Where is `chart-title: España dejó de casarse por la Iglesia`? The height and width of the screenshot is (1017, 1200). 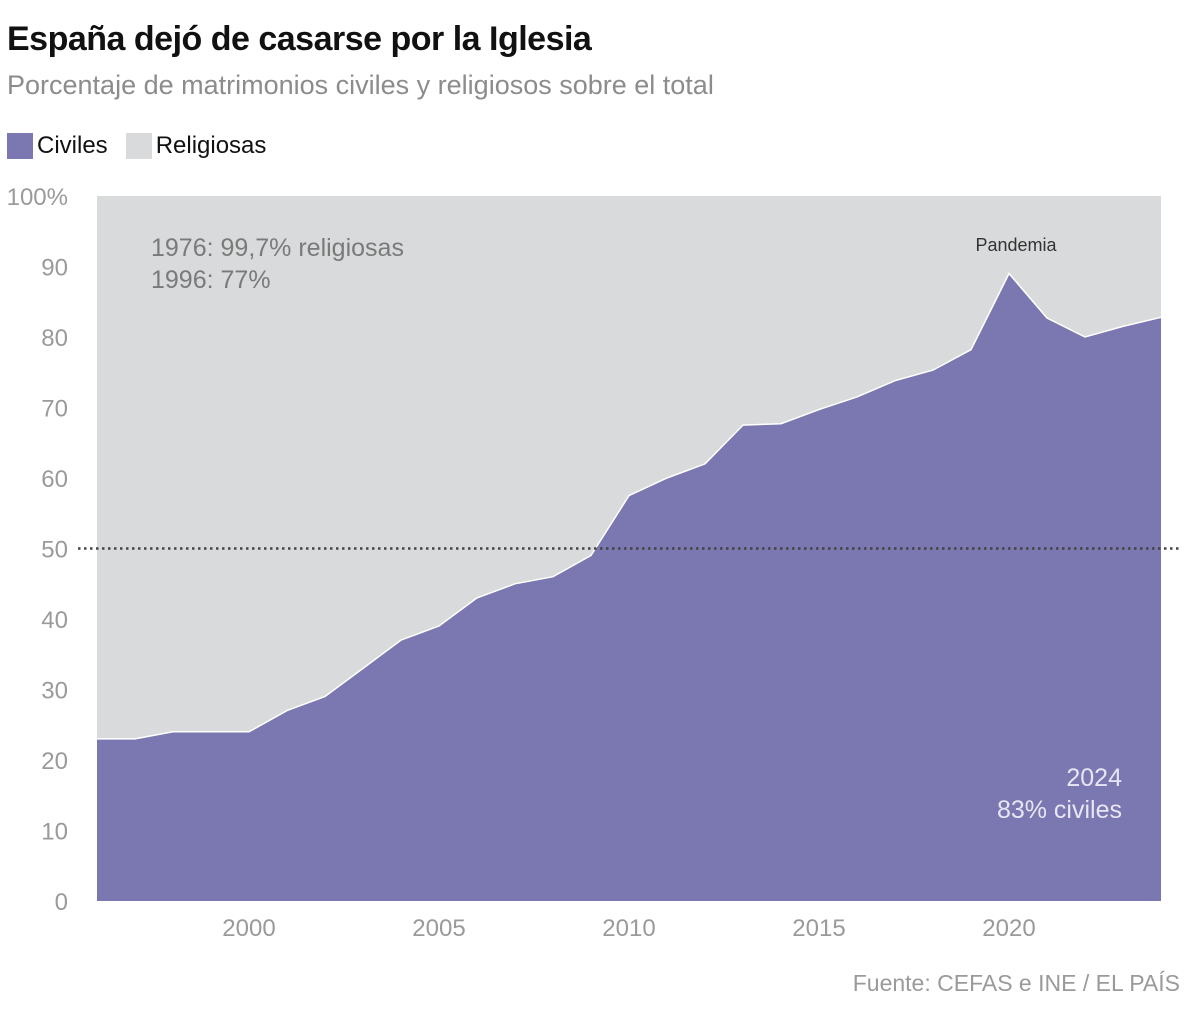 chart-title: España dejó de casarse por la Iglesia is located at coordinates (299, 39).